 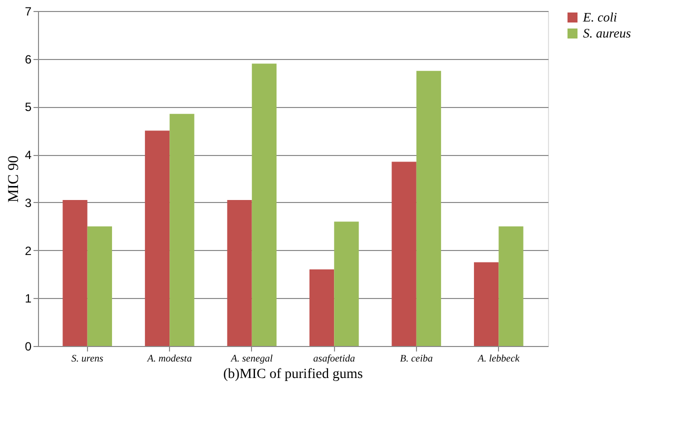 I want to click on x-tick-label: A. senegal, so click(x=251, y=359).